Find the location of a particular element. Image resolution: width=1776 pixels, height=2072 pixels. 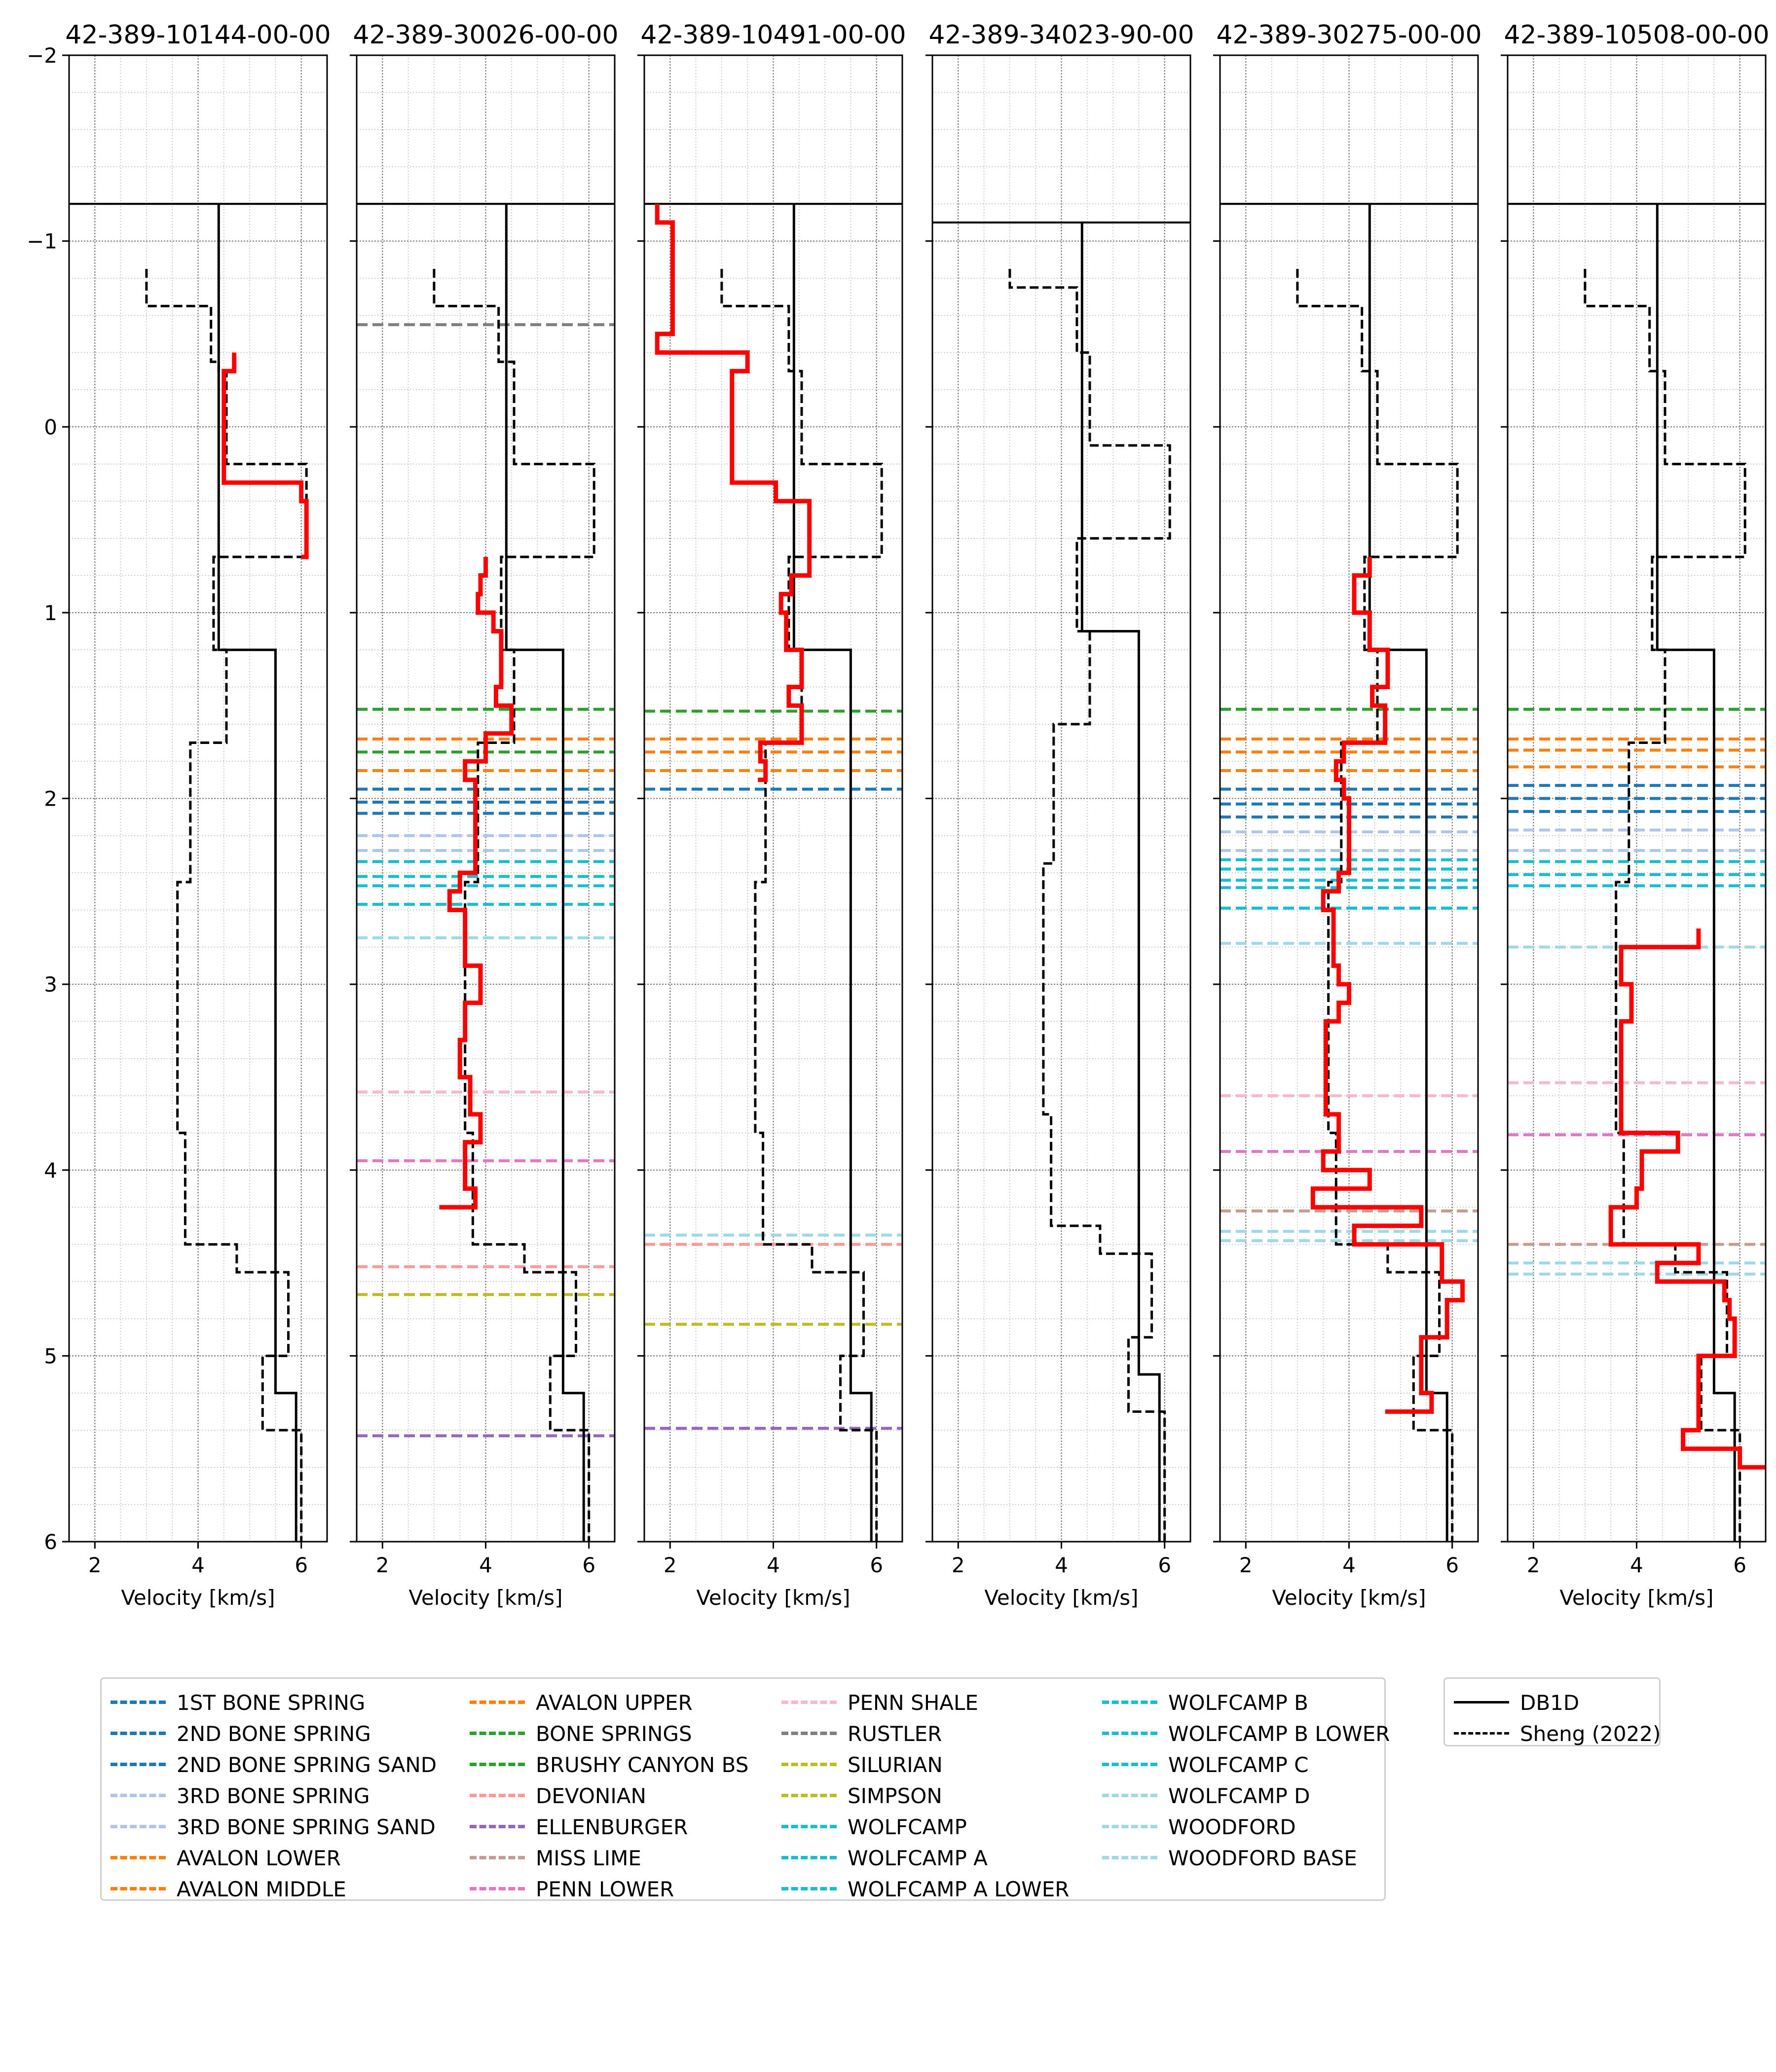

panel-title: 42-389-10508-00-00 is located at coordinates (1637, 35).